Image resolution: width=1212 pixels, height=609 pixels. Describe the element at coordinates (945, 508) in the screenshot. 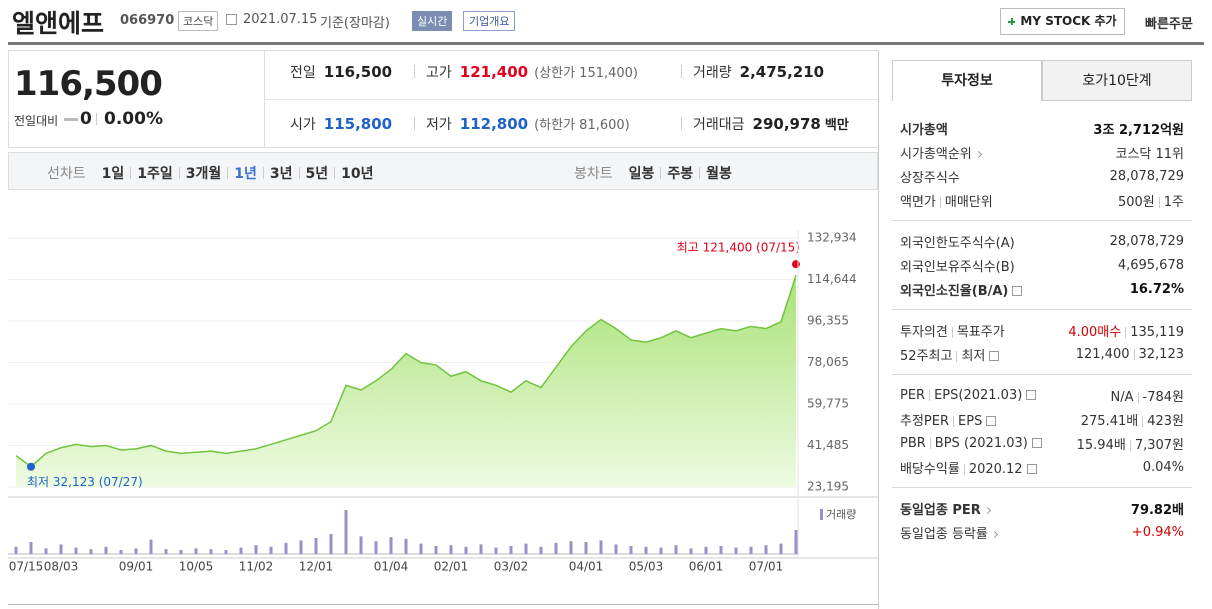

I see `info-label: 동일업종 PER` at that location.